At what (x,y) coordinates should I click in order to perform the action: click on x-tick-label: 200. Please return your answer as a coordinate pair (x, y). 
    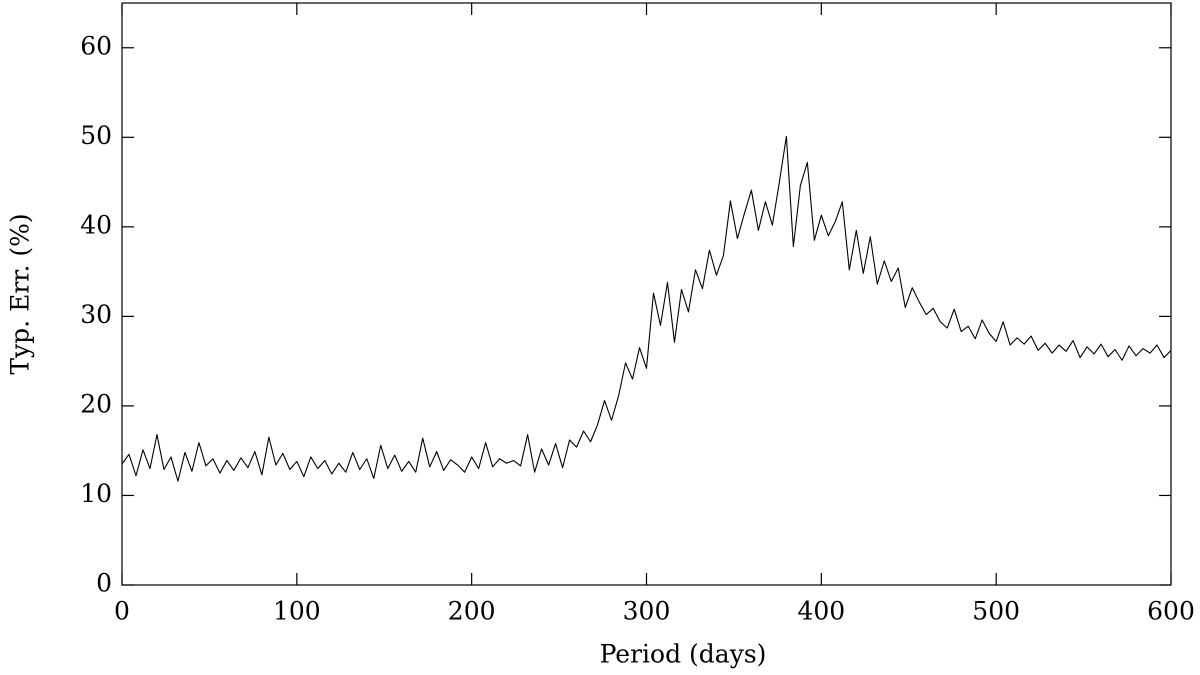
    Looking at the image, I should click on (472, 611).